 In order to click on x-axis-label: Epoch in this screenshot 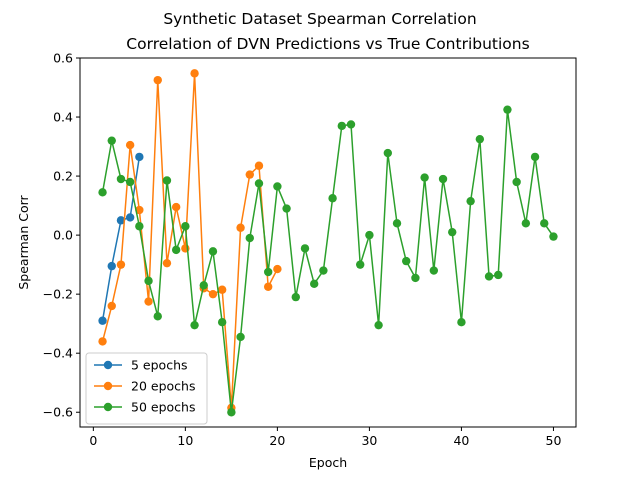, I will do `click(328, 462)`.